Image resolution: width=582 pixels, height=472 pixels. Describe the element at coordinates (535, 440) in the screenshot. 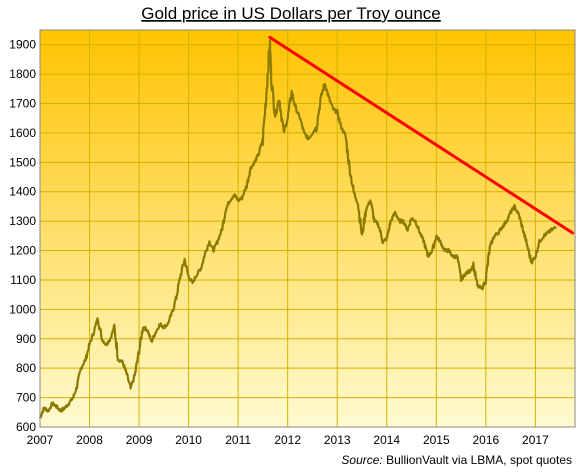

I see `x-tick-label: 2017` at that location.